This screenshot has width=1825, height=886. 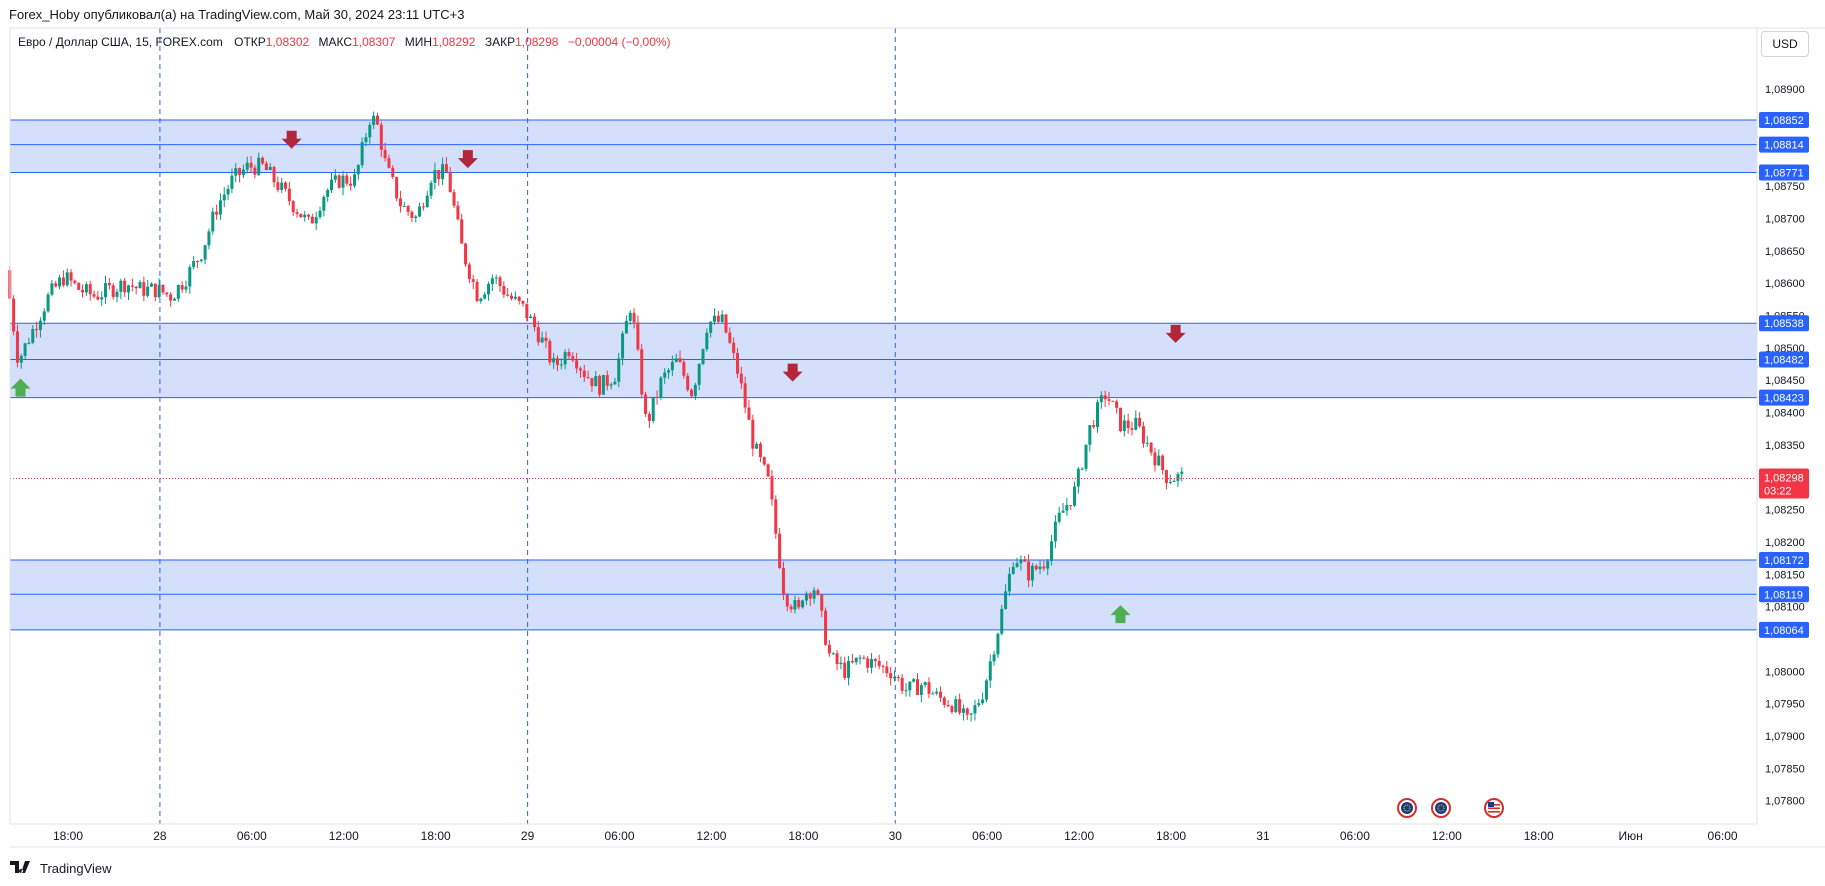 I want to click on price-tick-label: 1,08250, so click(x=1785, y=511).